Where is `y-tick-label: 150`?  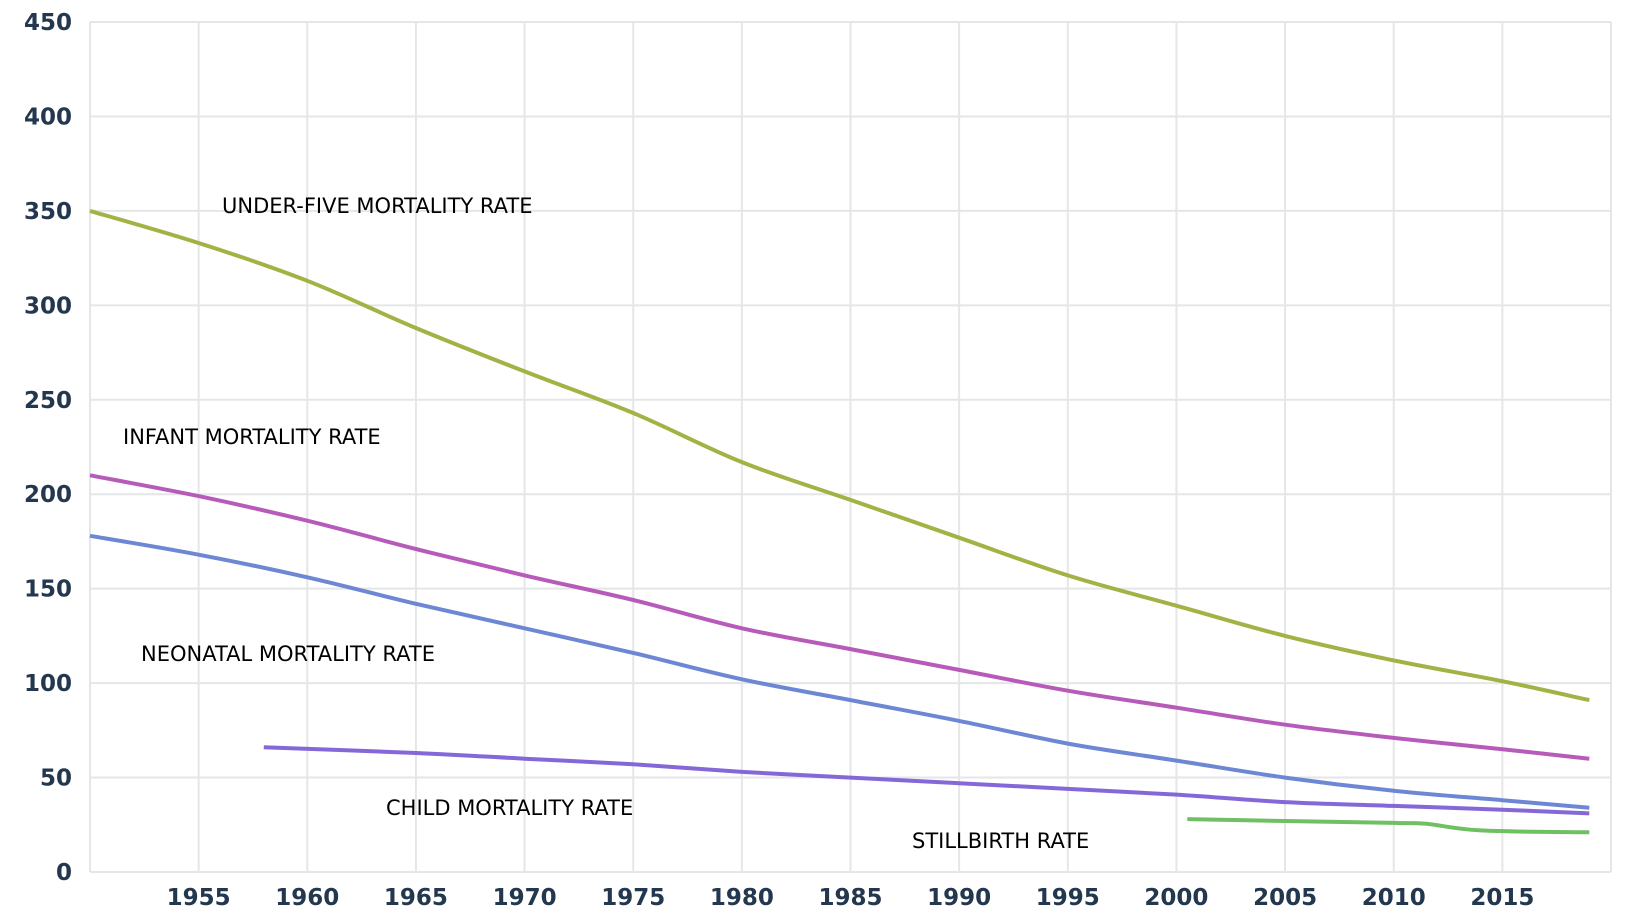 y-tick-label: 150 is located at coordinates (48, 590).